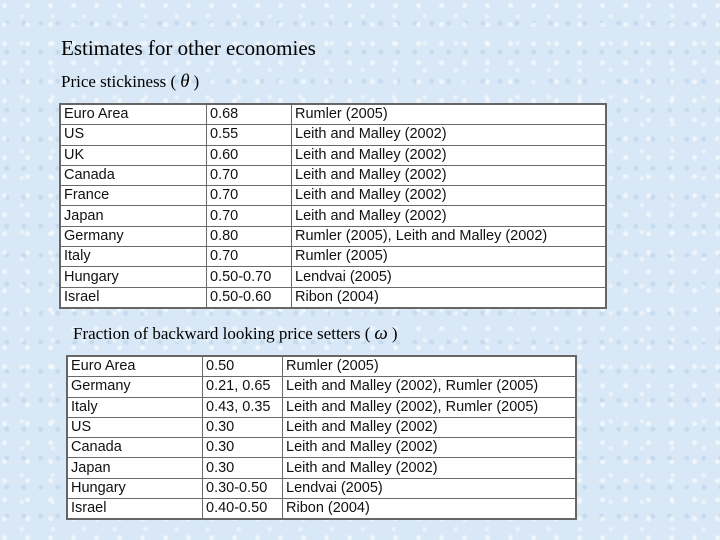  What do you see at coordinates (249, 135) in the screenshot?
I see `estimate-cell: 0.55` at bounding box center [249, 135].